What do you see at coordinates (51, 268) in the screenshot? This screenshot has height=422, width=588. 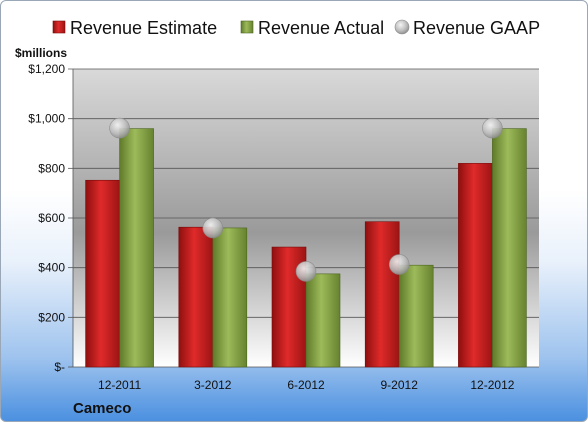 I see `y-tick-label: $400` at bounding box center [51, 268].